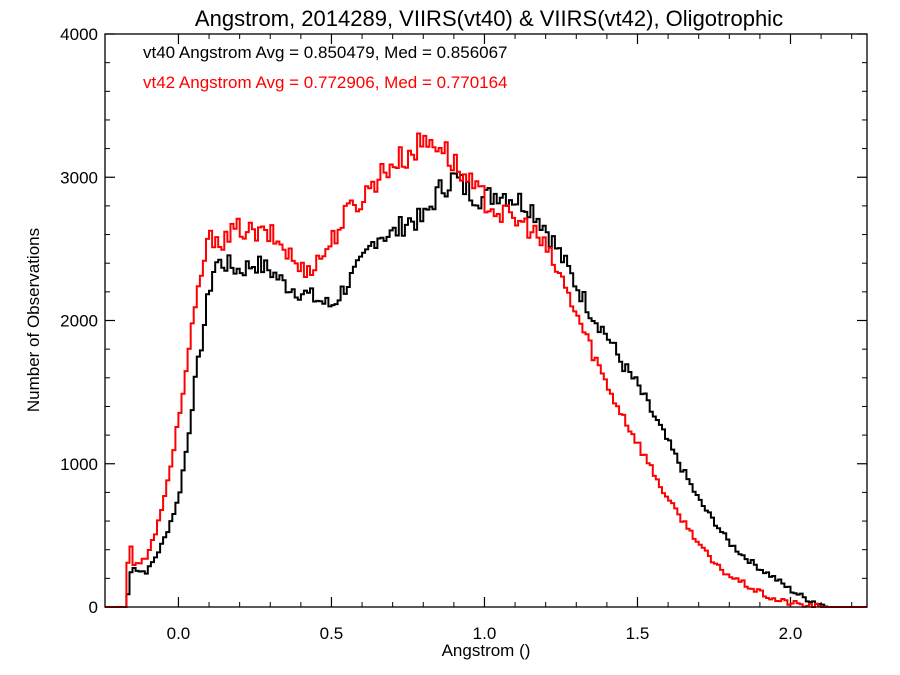 The height and width of the screenshot is (675, 900). Describe the element at coordinates (93, 607) in the screenshot. I see `y-tick-label: 0` at that location.